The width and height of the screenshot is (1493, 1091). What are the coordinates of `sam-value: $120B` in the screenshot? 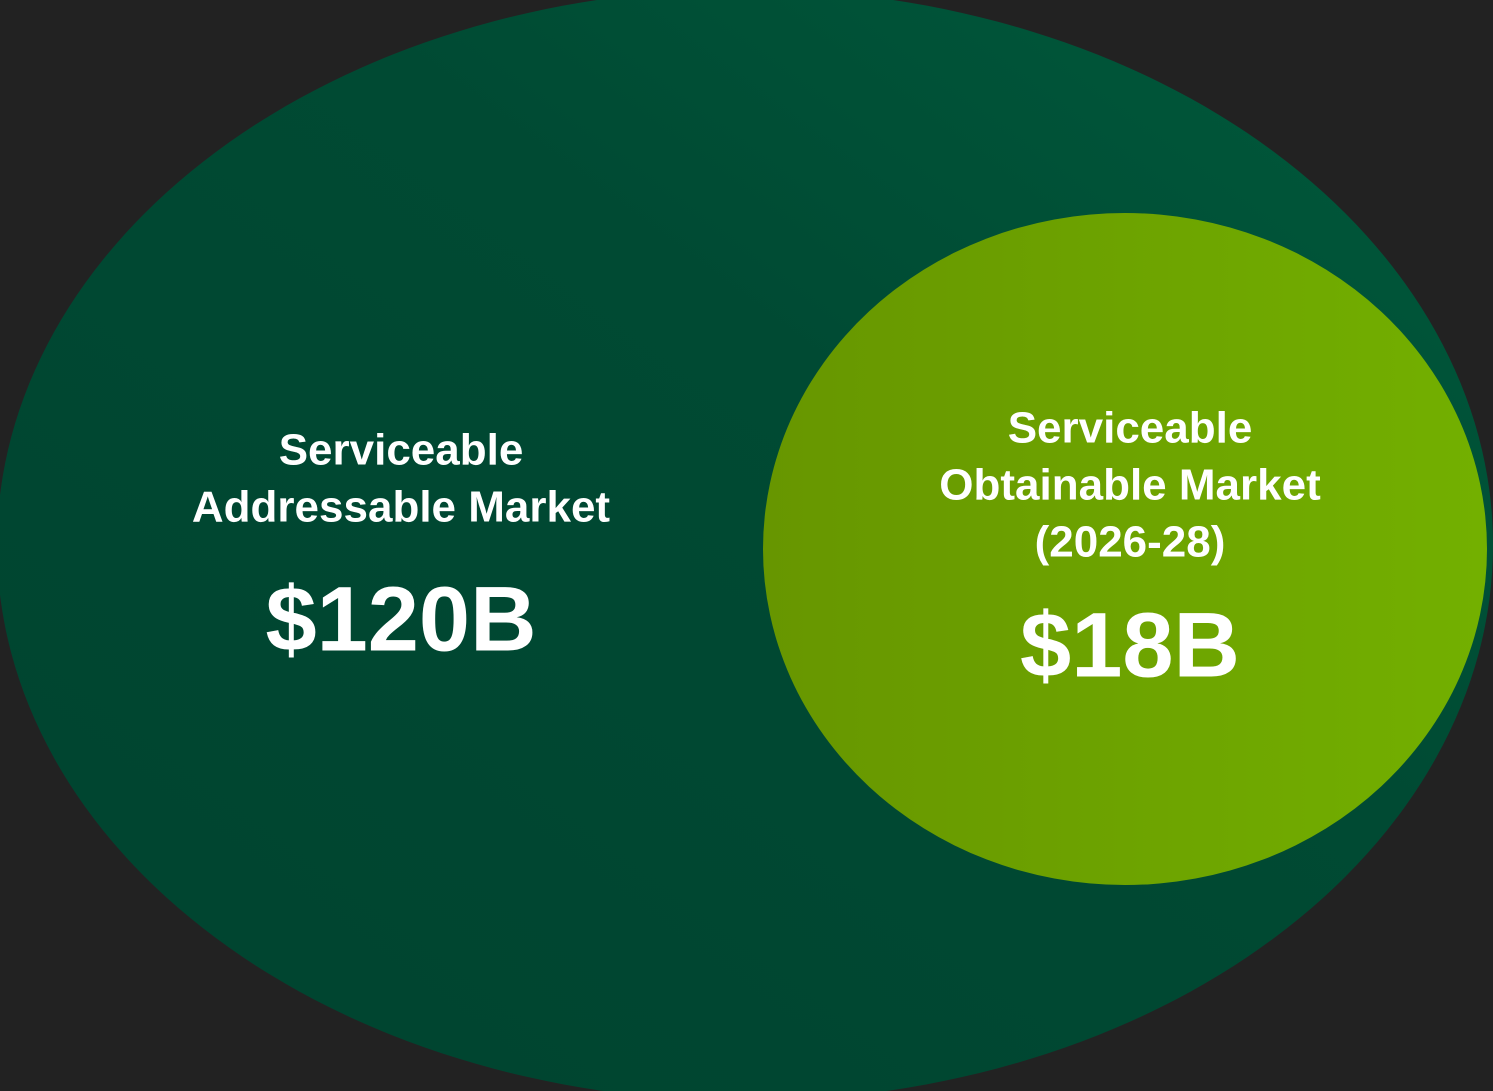 It's located at (400, 619).